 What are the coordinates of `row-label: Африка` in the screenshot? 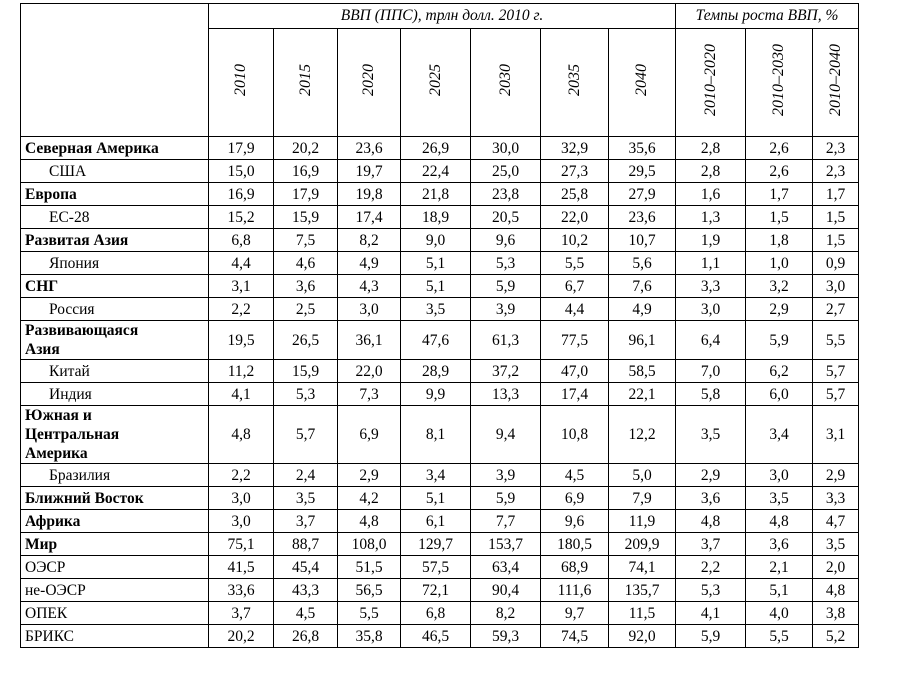 It's located at (114, 521).